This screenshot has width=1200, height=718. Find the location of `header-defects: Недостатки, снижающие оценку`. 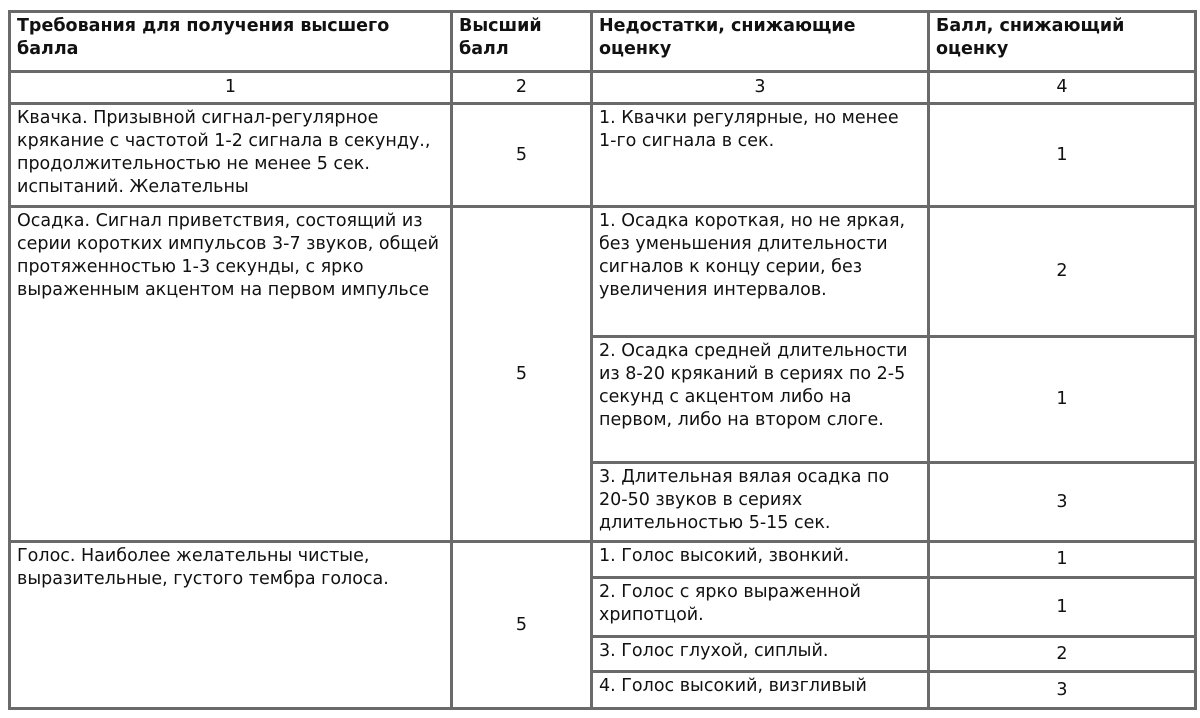

header-defects: Недостатки, снижающие оценку is located at coordinates (760, 41).